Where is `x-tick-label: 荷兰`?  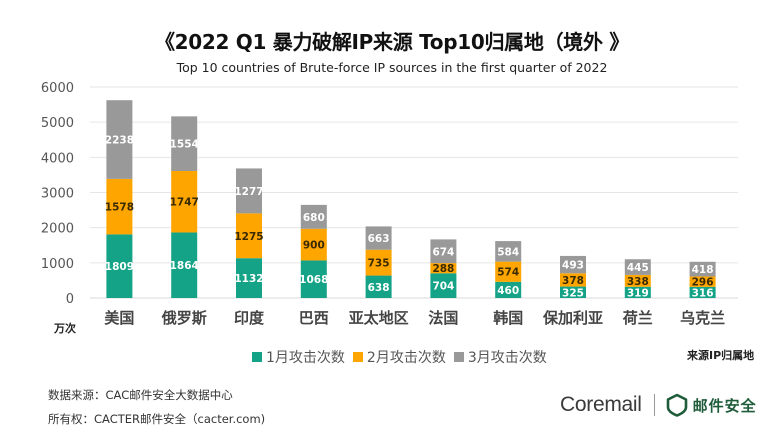
x-tick-label: 荷兰 is located at coordinates (638, 318).